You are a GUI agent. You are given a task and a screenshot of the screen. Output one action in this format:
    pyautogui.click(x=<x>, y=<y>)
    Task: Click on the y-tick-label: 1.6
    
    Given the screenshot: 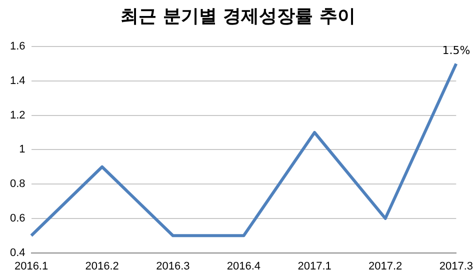 What is the action you would take?
    pyautogui.click(x=18, y=46)
    